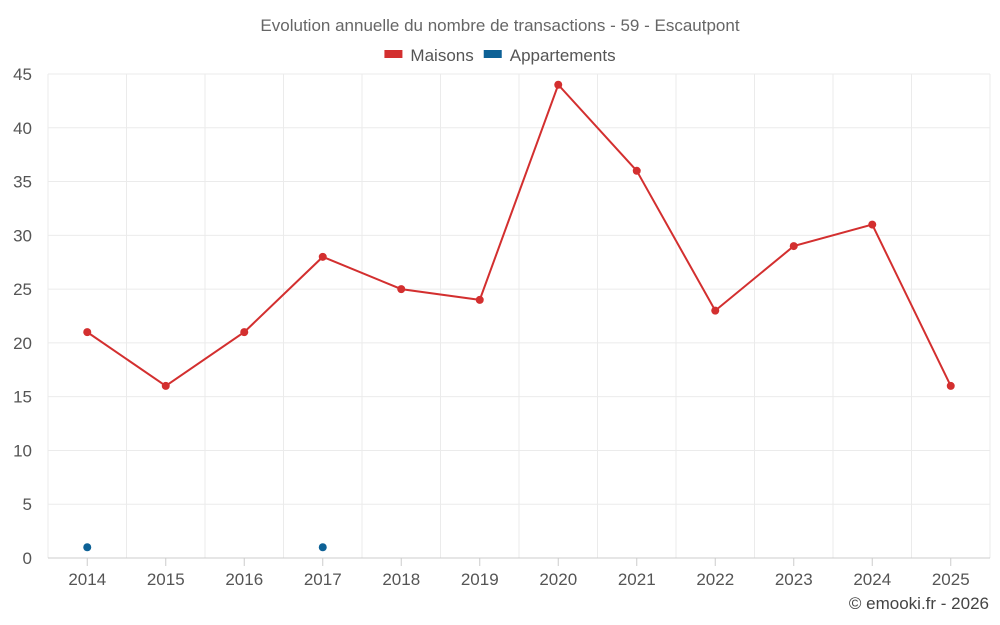 The width and height of the screenshot is (1000, 625). What do you see at coordinates (166, 579) in the screenshot?
I see `x-tick-label: 2015` at bounding box center [166, 579].